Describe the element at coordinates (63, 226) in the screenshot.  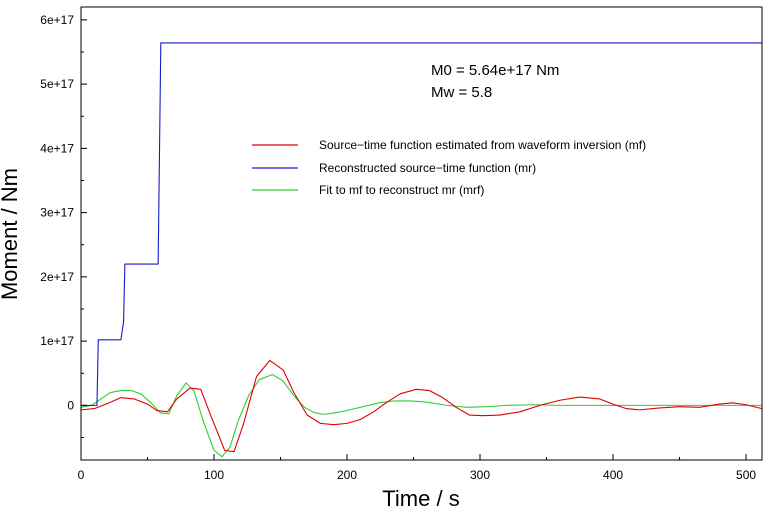
I see `y-axis: 0 1e+17 2e+17 3e+17 4e+17 5e+17 6e+17` at that location.